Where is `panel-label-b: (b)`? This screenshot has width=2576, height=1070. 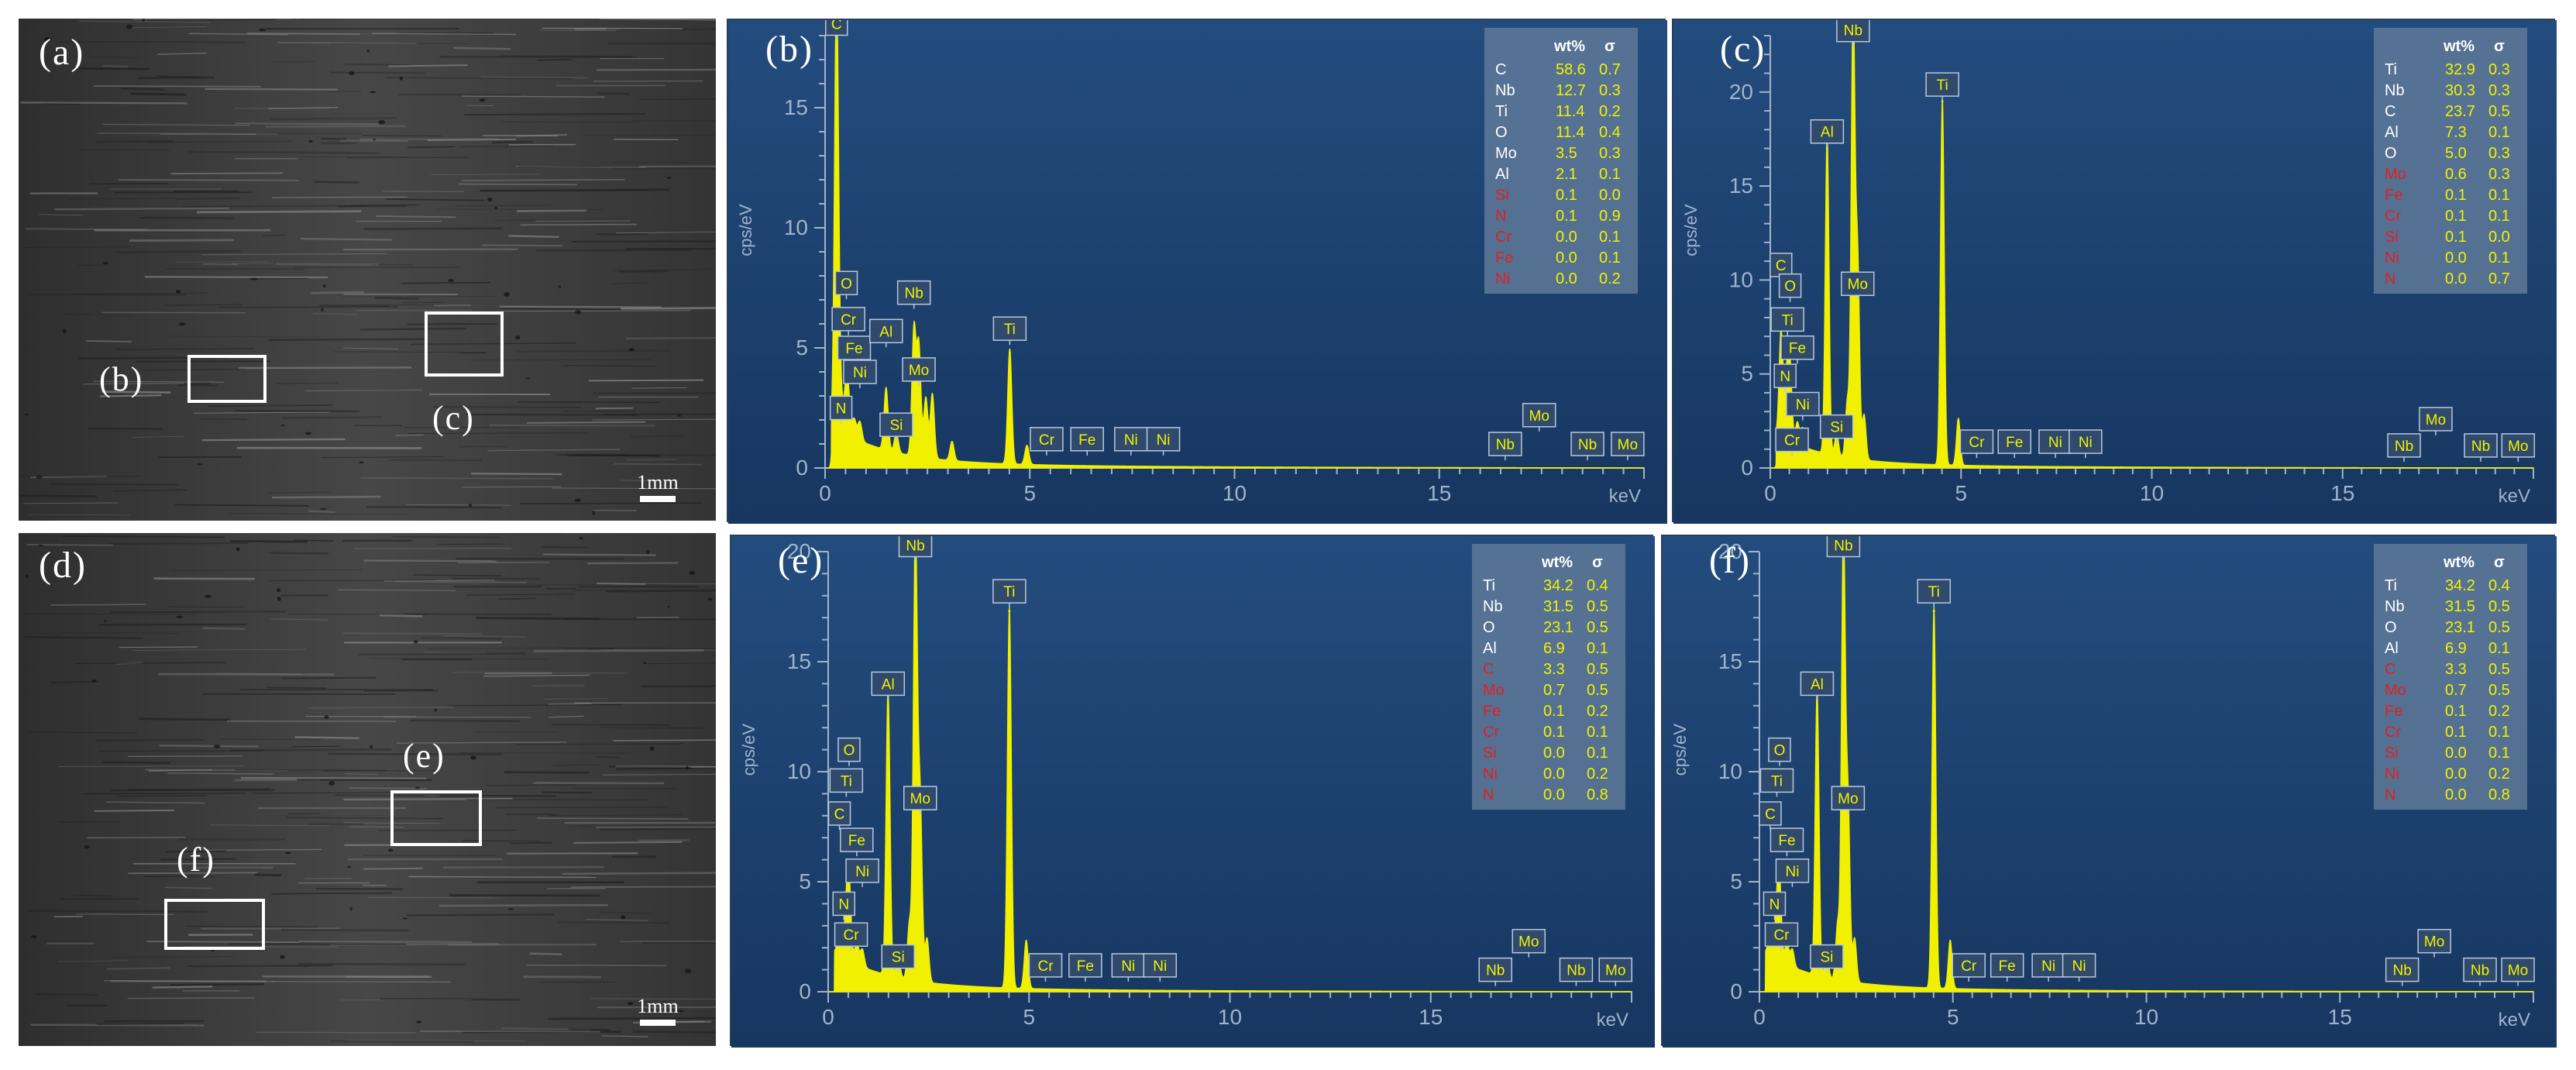 panel-label-b: (b) is located at coordinates (789, 49).